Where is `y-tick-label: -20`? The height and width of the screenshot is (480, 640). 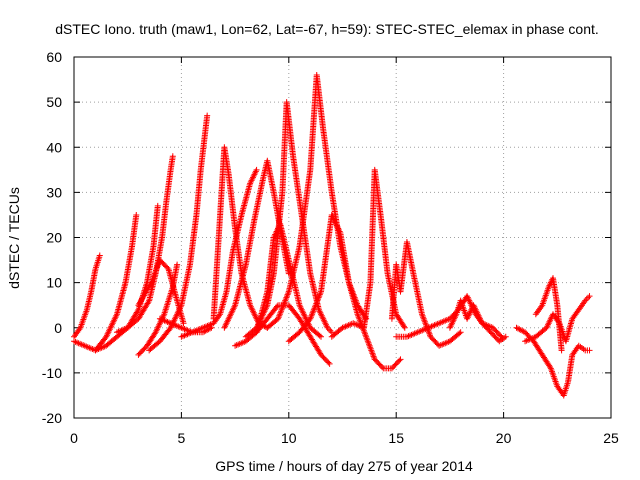
y-tick-label: -20 is located at coordinates (52, 418).